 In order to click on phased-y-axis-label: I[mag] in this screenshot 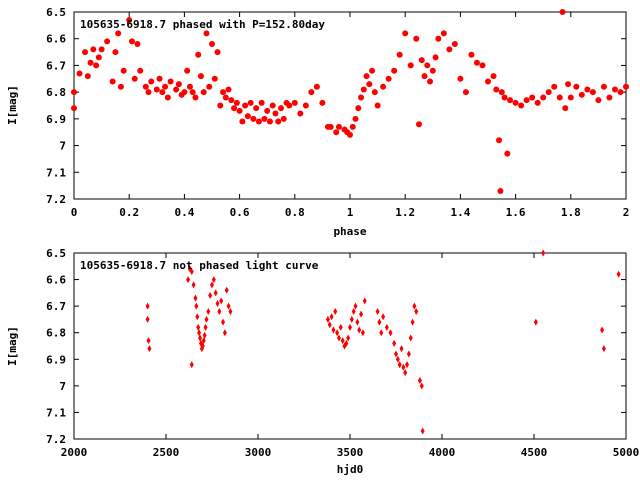, I will do `click(12, 105)`.